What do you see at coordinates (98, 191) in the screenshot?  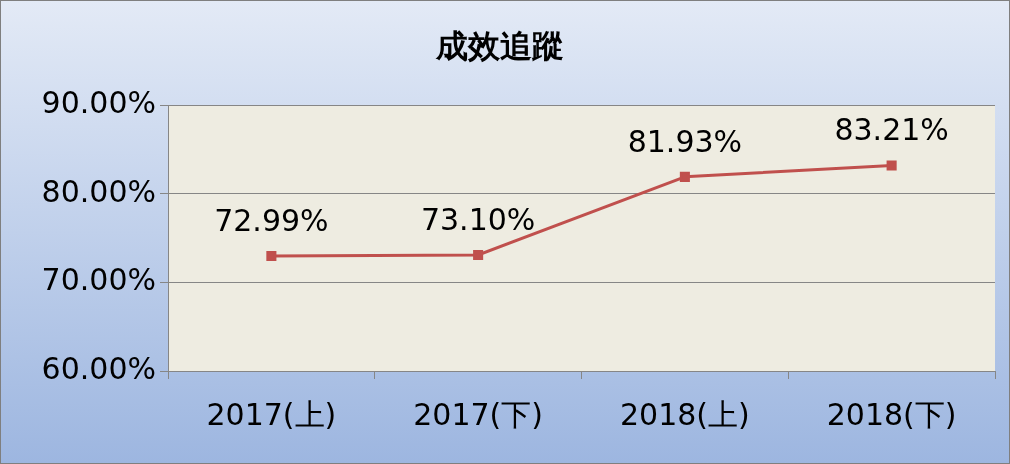 I see `y-tick-label: 80.00%` at bounding box center [98, 191].